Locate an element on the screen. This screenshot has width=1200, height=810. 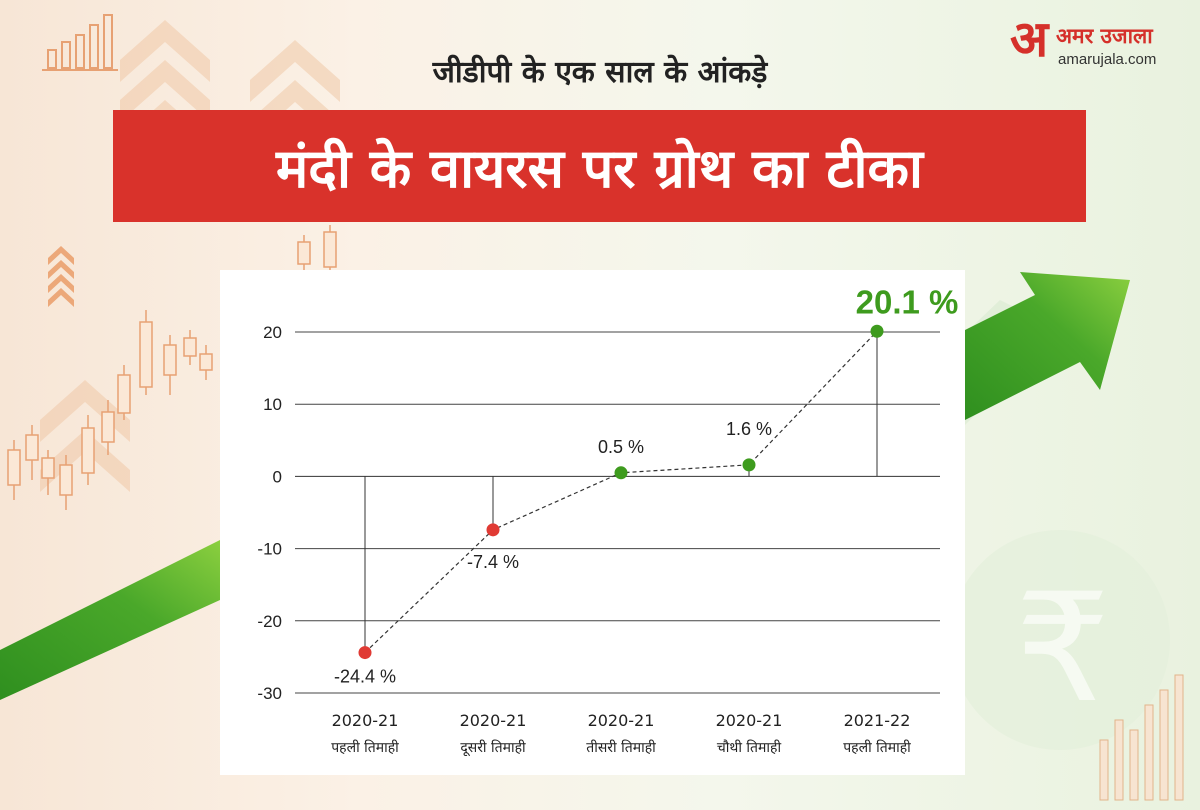
y-tick-label: 20 is located at coordinates (272, 332).